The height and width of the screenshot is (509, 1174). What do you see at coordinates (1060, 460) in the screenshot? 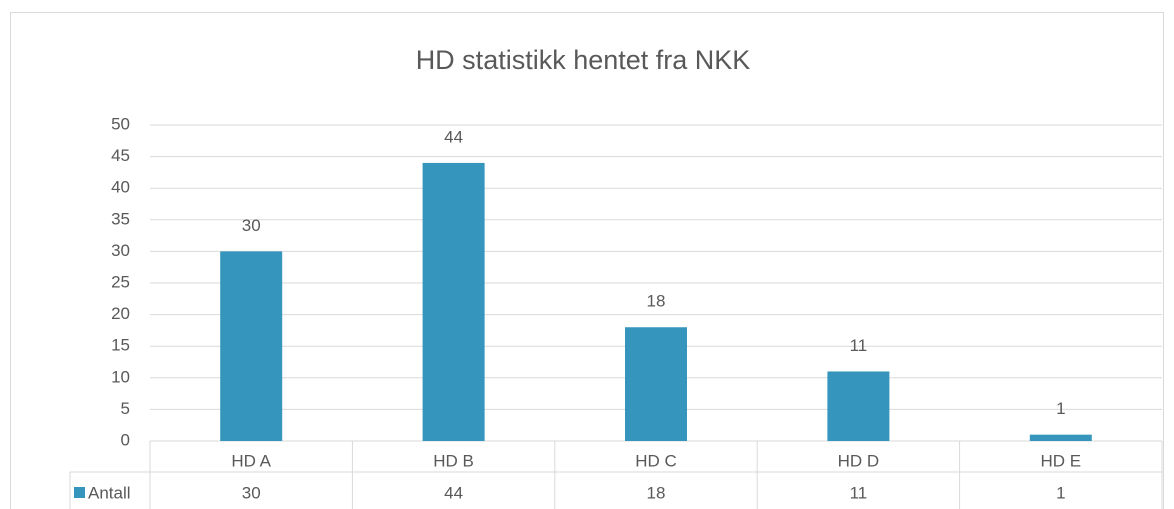
I see `x-tick-label: HD E` at bounding box center [1060, 460].